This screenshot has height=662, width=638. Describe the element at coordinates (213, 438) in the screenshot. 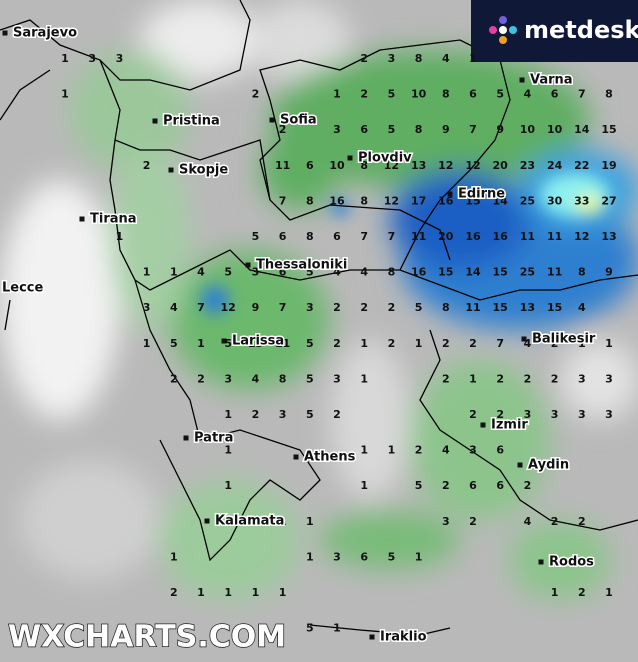

I see `city-label: Patra` at that location.